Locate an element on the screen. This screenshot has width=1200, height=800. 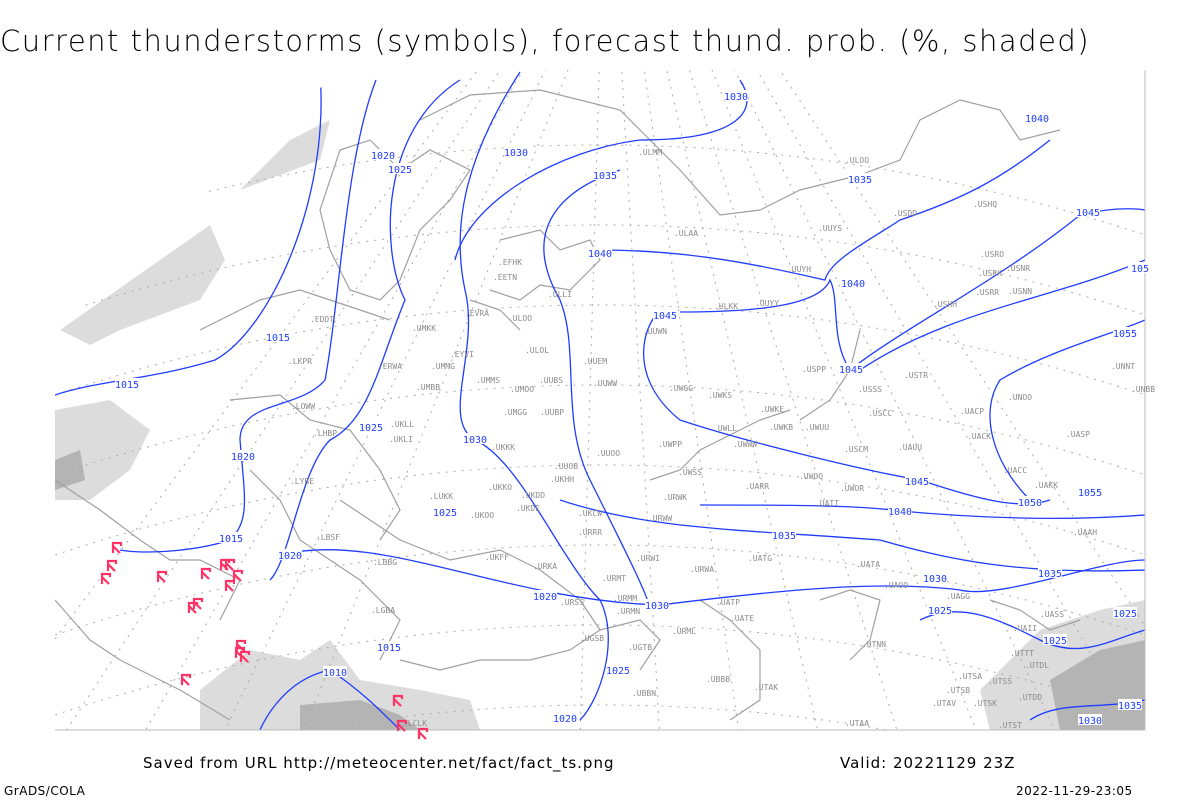
isobar-label: 1010 is located at coordinates (335, 673).